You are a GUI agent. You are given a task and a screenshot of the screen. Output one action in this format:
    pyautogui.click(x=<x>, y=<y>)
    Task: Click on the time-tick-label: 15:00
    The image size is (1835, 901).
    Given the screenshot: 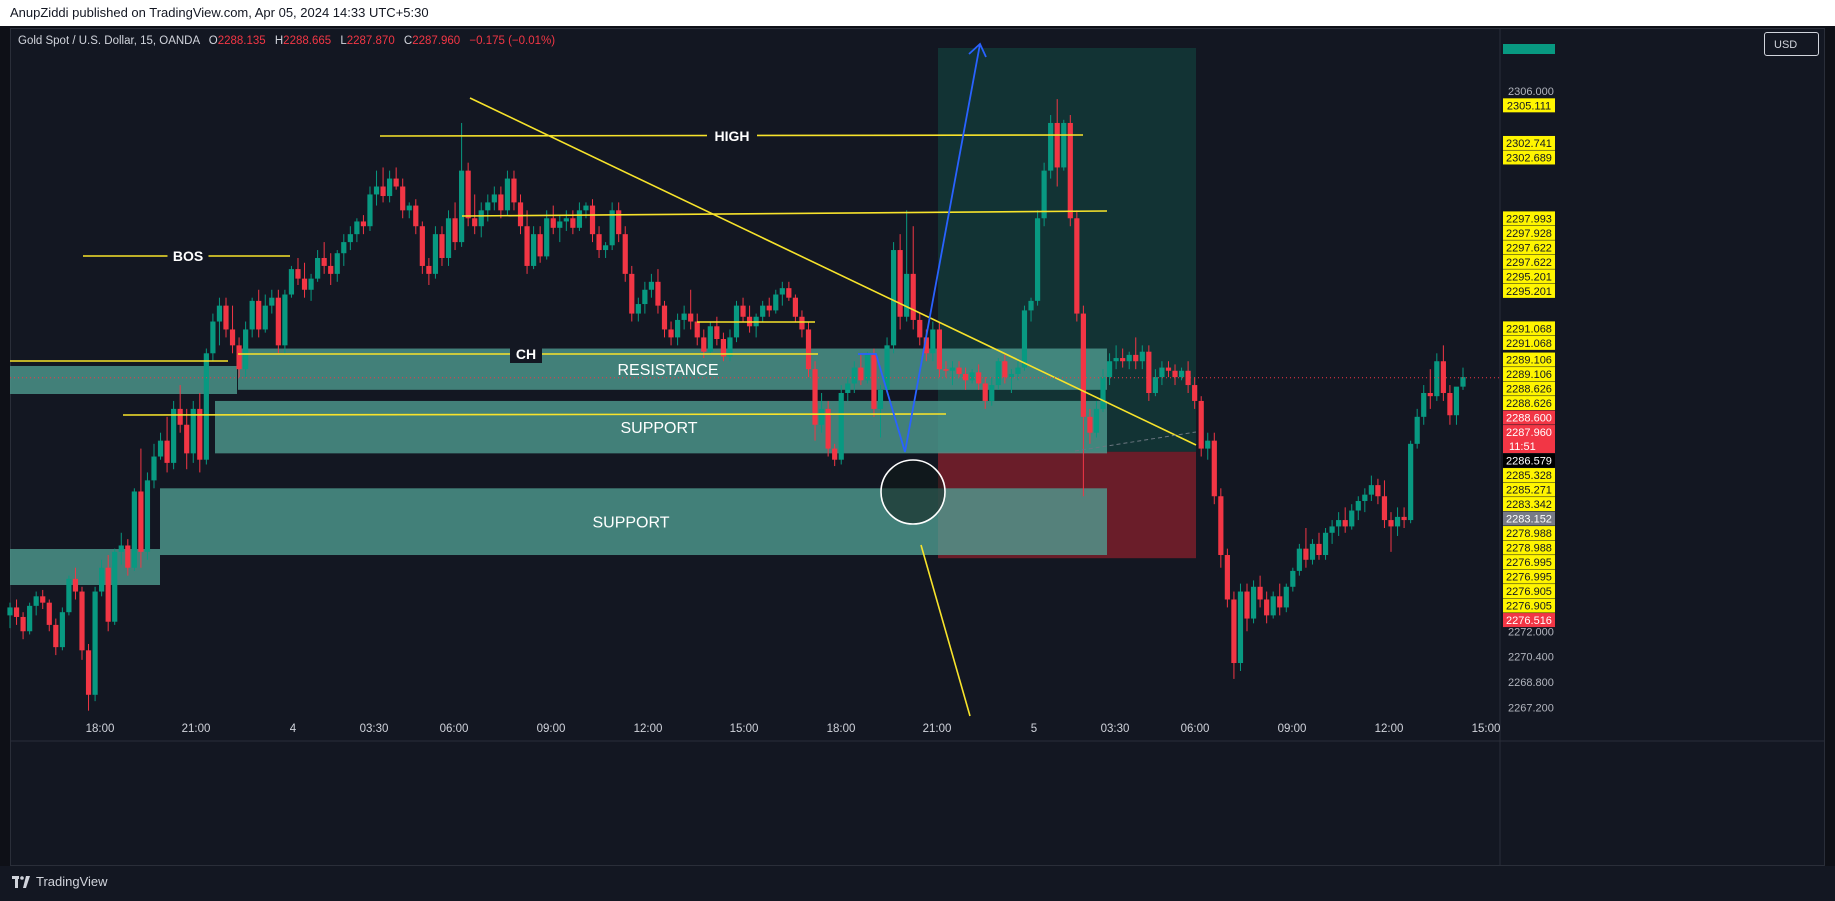 What is the action you would take?
    pyautogui.click(x=1486, y=729)
    